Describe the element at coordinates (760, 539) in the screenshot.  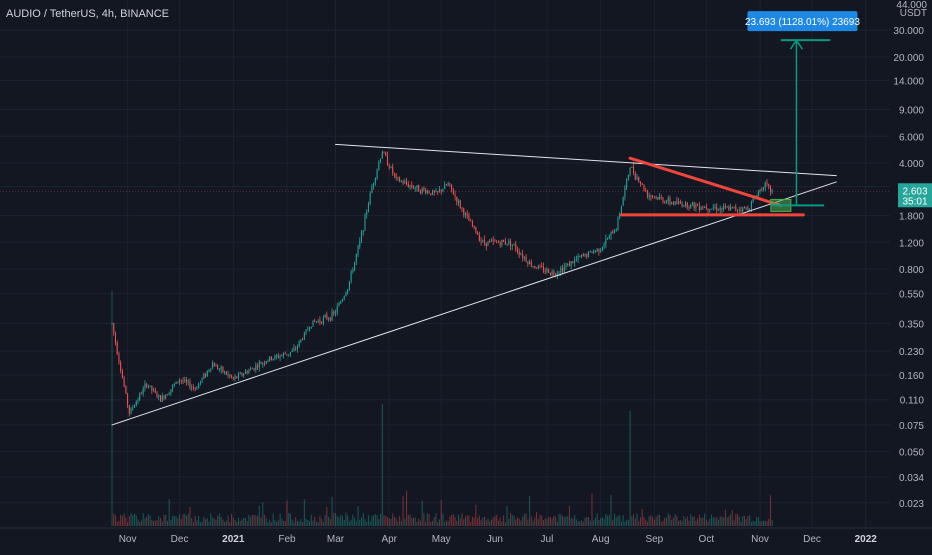
I see `time-tick-label: Nov` at that location.